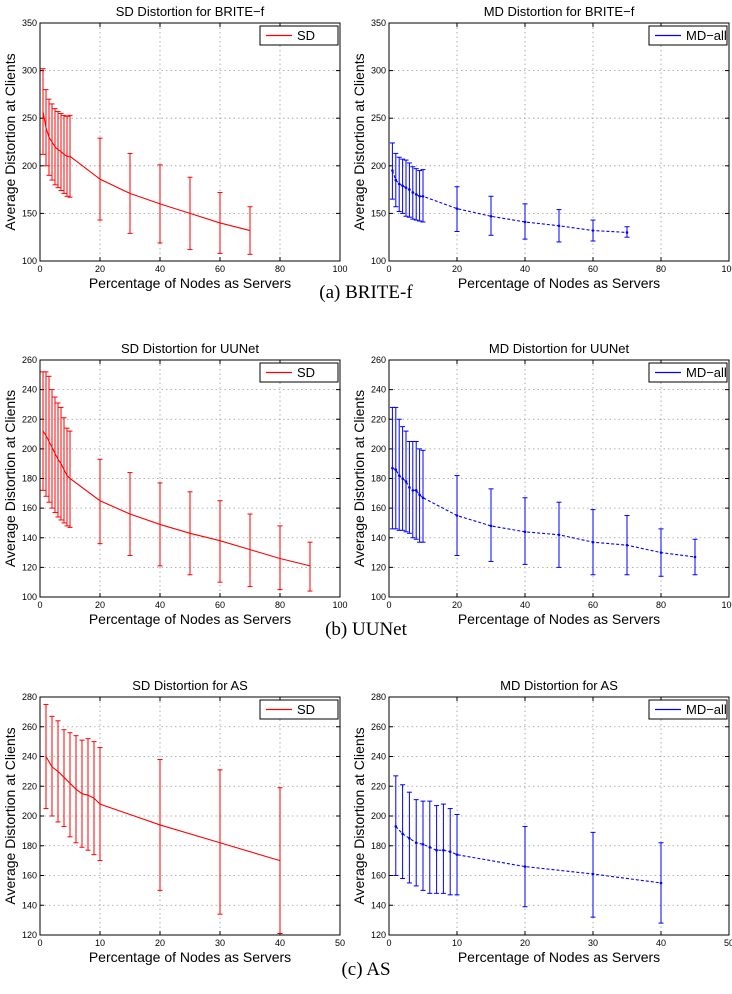  I want to click on chart-title: MD Distortion for BRITE−f, so click(559, 11).